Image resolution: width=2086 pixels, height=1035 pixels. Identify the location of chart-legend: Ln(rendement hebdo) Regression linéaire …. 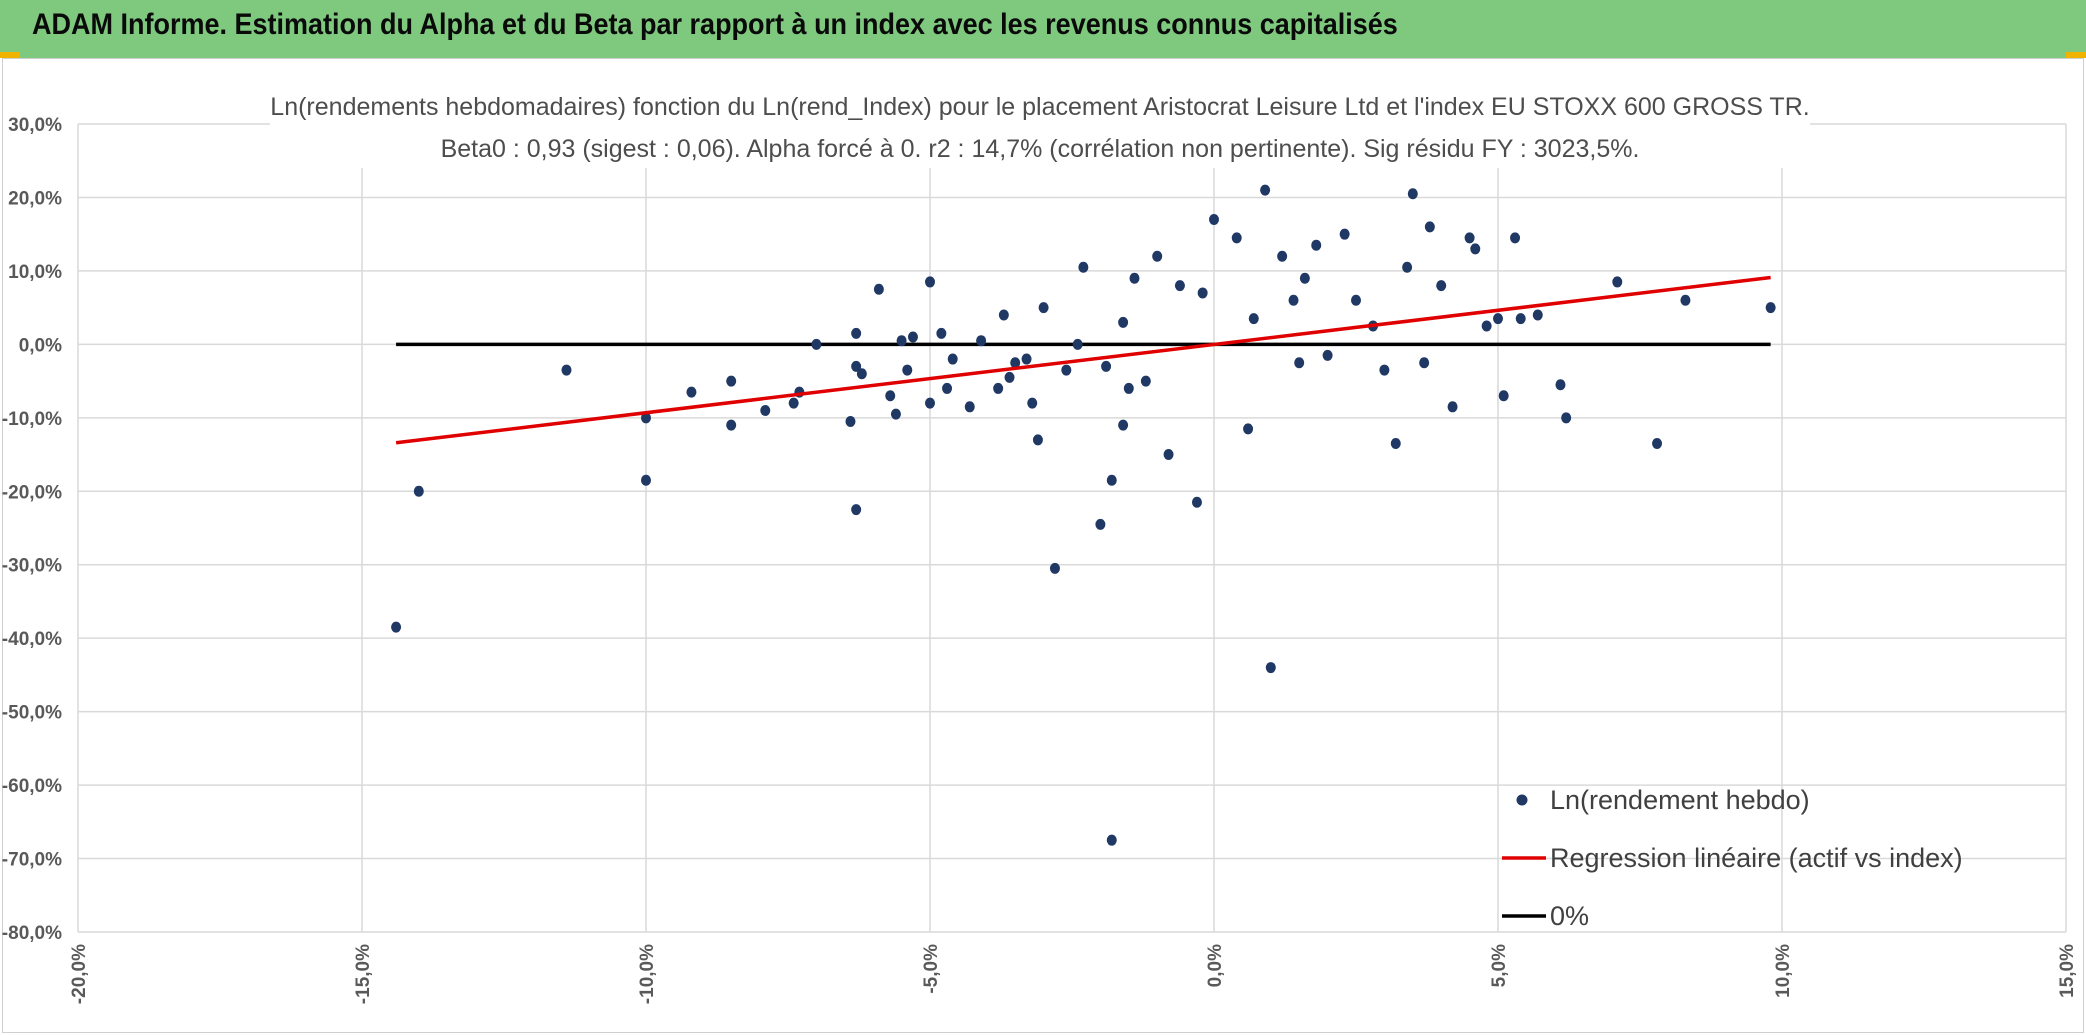
(1732, 858).